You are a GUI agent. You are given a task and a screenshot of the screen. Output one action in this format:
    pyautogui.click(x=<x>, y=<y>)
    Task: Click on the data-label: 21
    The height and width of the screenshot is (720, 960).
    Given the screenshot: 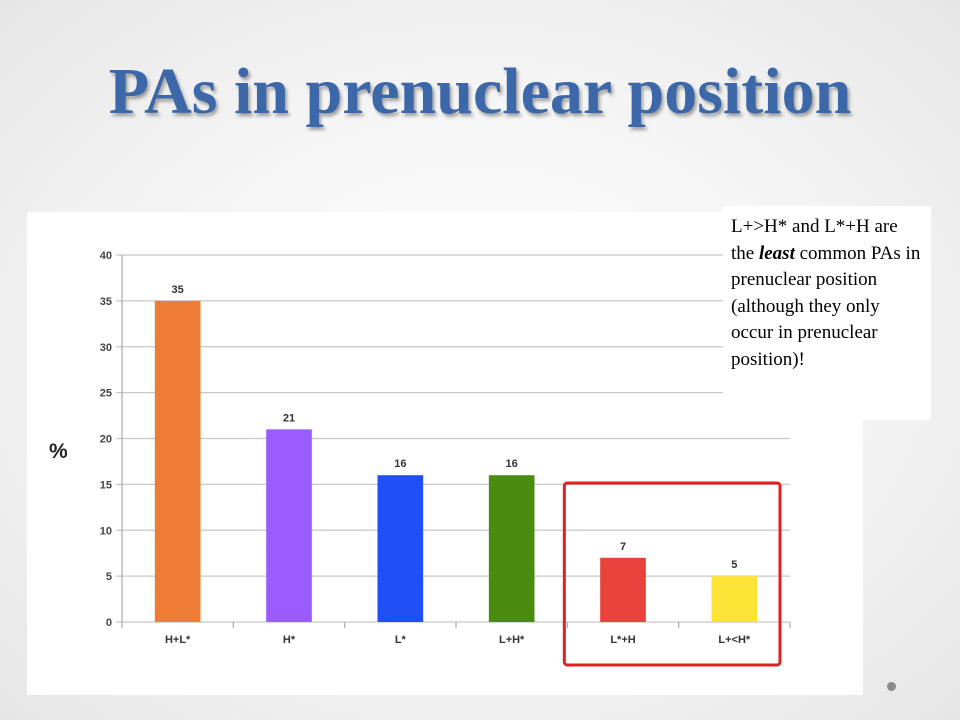 What is the action you would take?
    pyautogui.click(x=289, y=418)
    